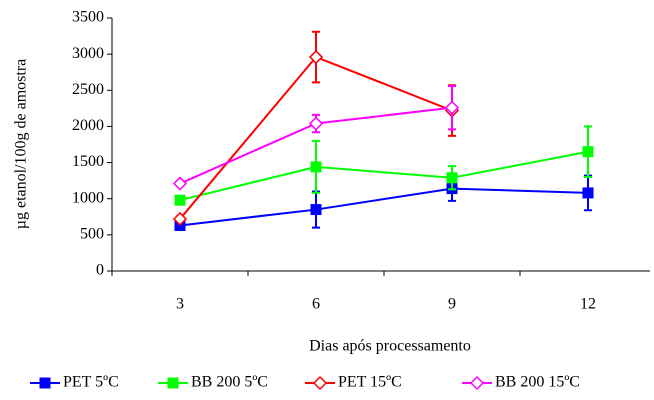  I want to click on x-axis-label: Dias após processamento, so click(390, 346).